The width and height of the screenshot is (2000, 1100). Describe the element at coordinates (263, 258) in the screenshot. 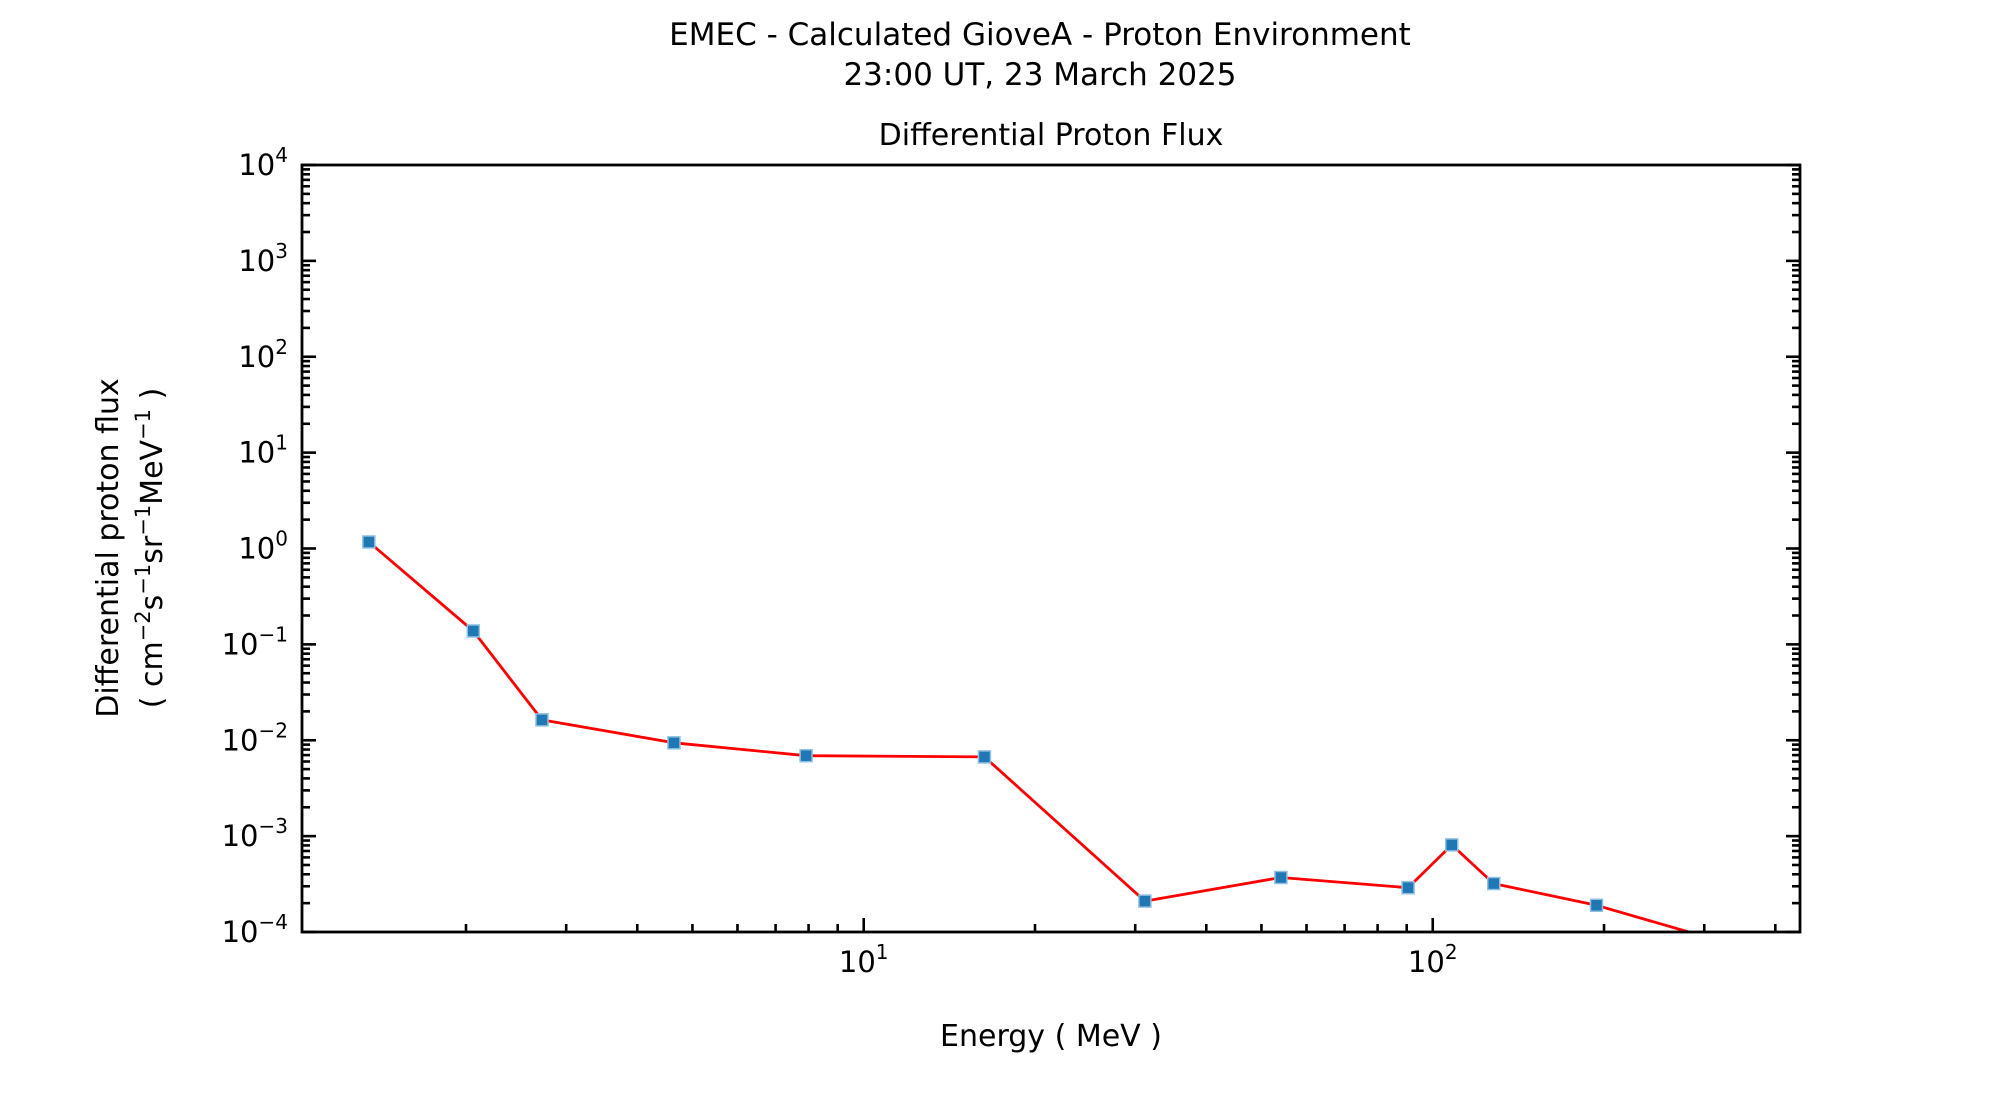

I see `y-tick-label: 10³` at that location.